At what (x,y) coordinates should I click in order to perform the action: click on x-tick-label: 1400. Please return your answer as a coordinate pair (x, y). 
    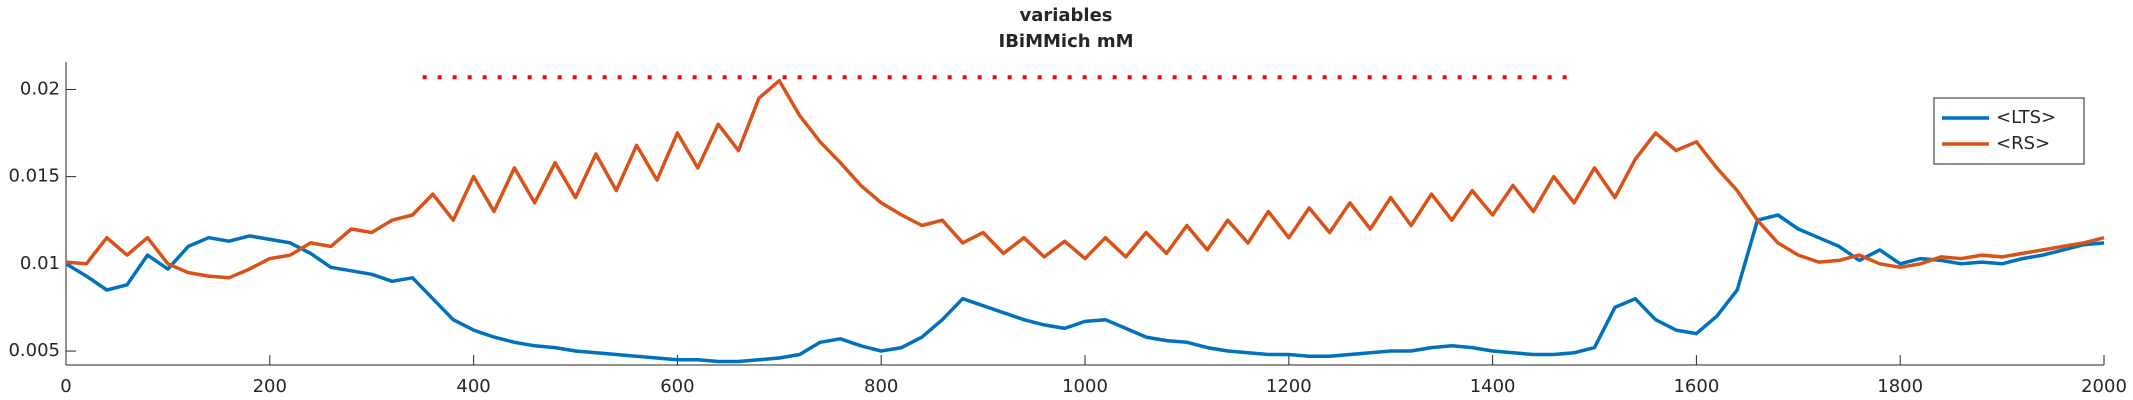
    Looking at the image, I should click on (1493, 386).